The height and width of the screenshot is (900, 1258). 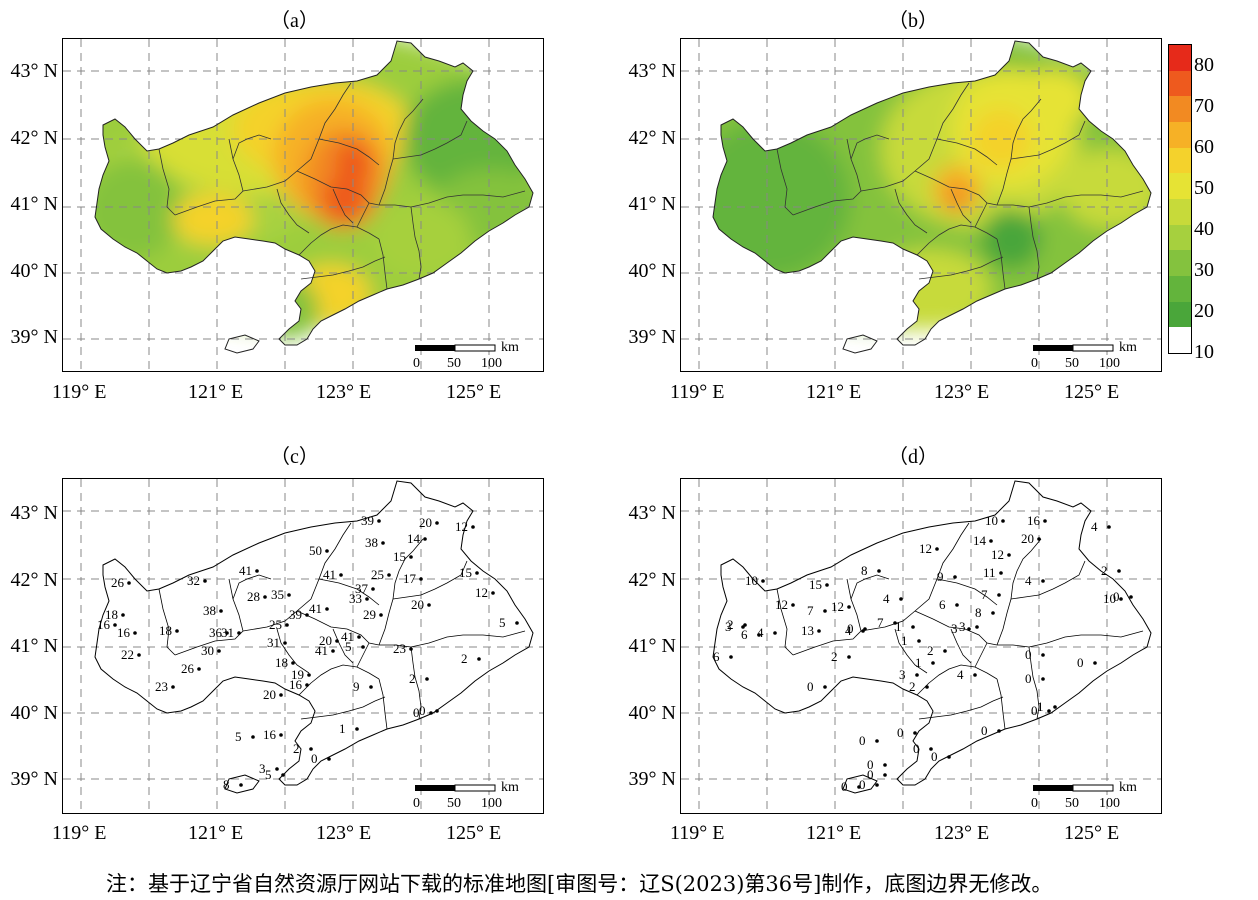 What do you see at coordinates (34, 646) in the screenshot?
I see `lat-label: 41° N` at bounding box center [34, 646].